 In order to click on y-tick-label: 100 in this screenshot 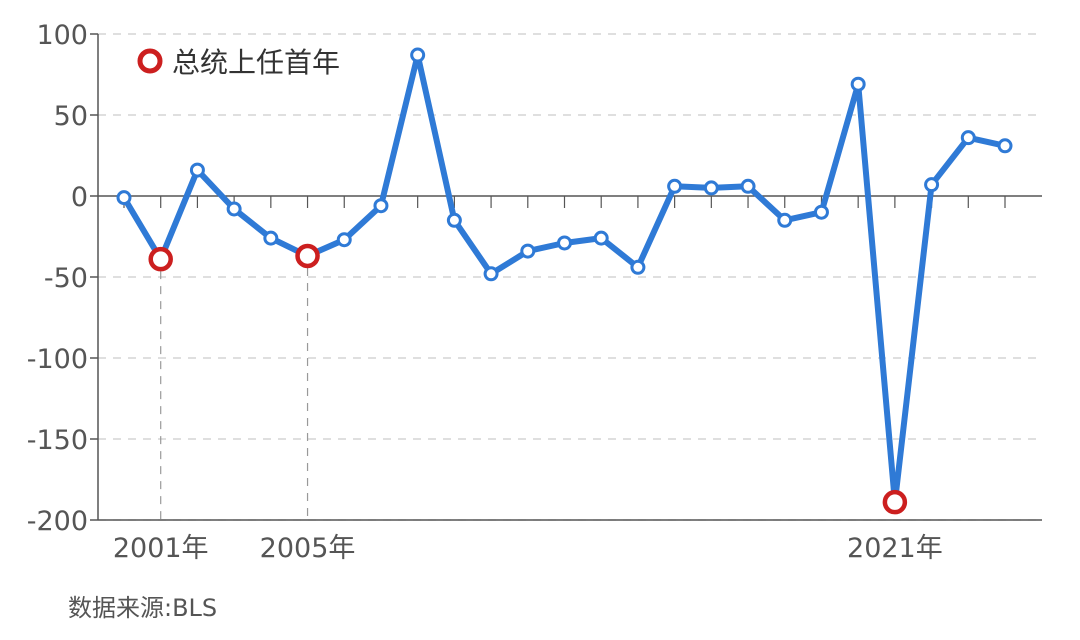, I will do `click(62, 35)`.